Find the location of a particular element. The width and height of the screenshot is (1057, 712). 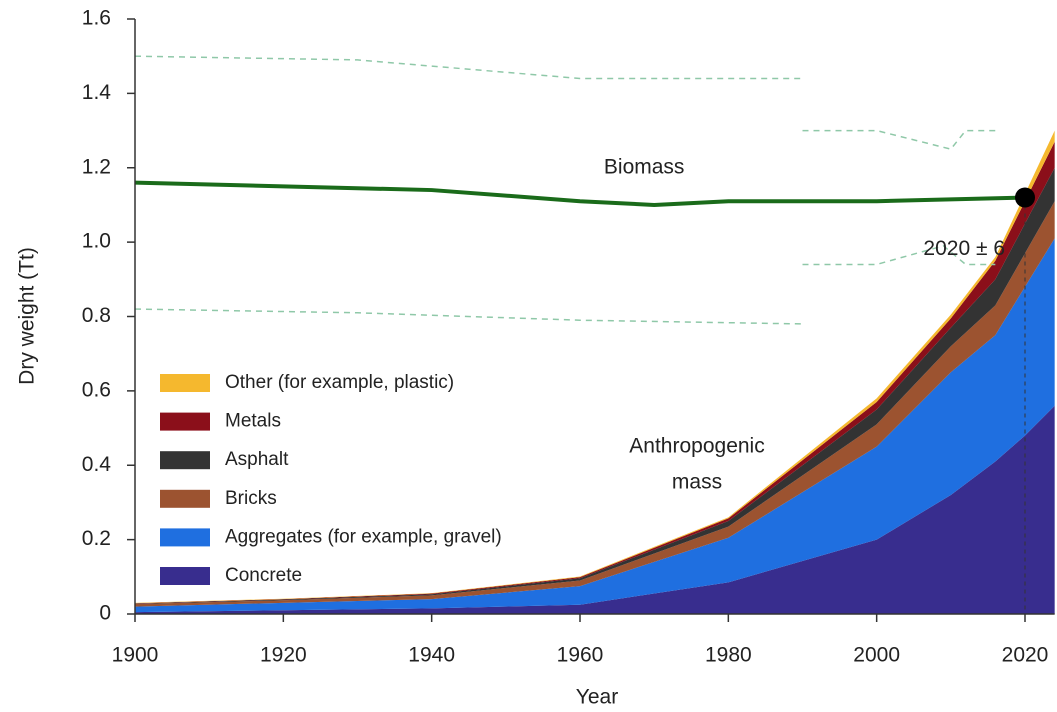

x-tick-label: 2020 is located at coordinates (1025, 655).